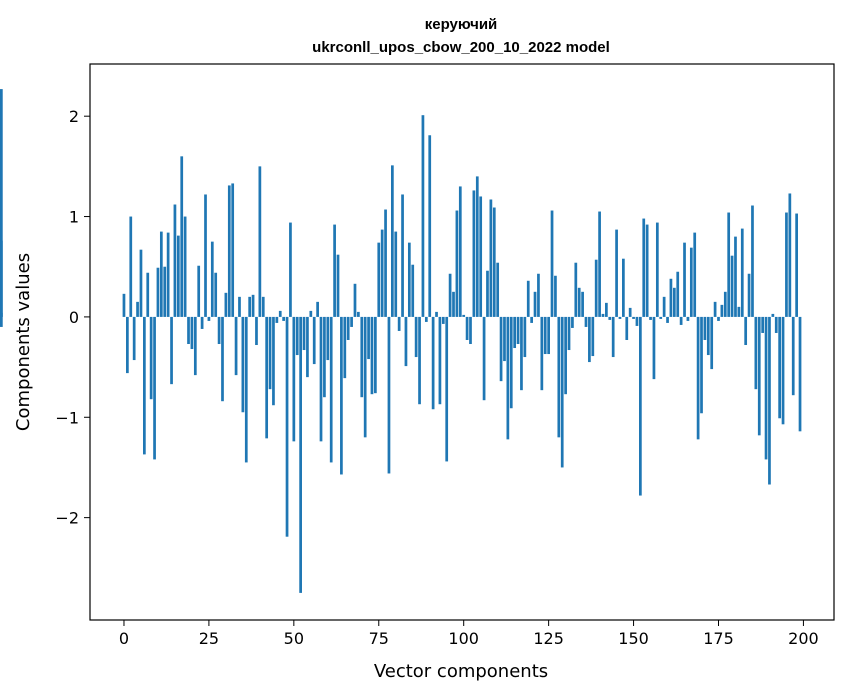  What do you see at coordinates (67, 518) in the screenshot?
I see `y-tick-label: −2` at bounding box center [67, 518].